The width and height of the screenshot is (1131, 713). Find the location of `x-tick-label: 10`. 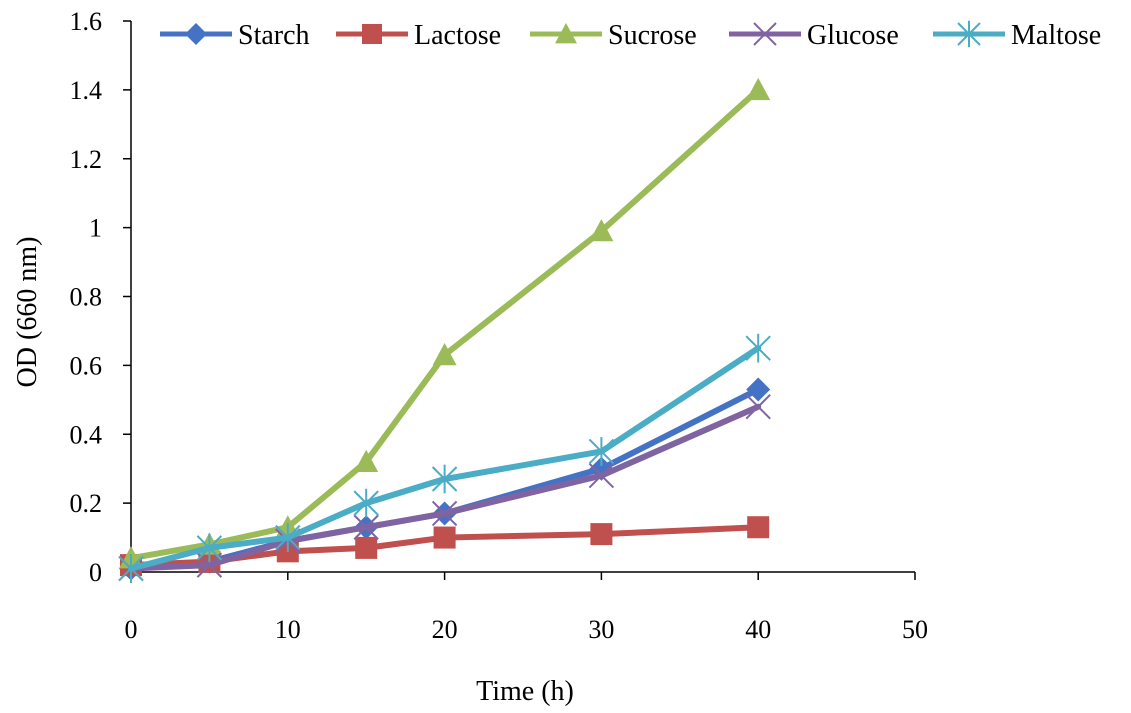

x-tick-label: 10 is located at coordinates (288, 629).